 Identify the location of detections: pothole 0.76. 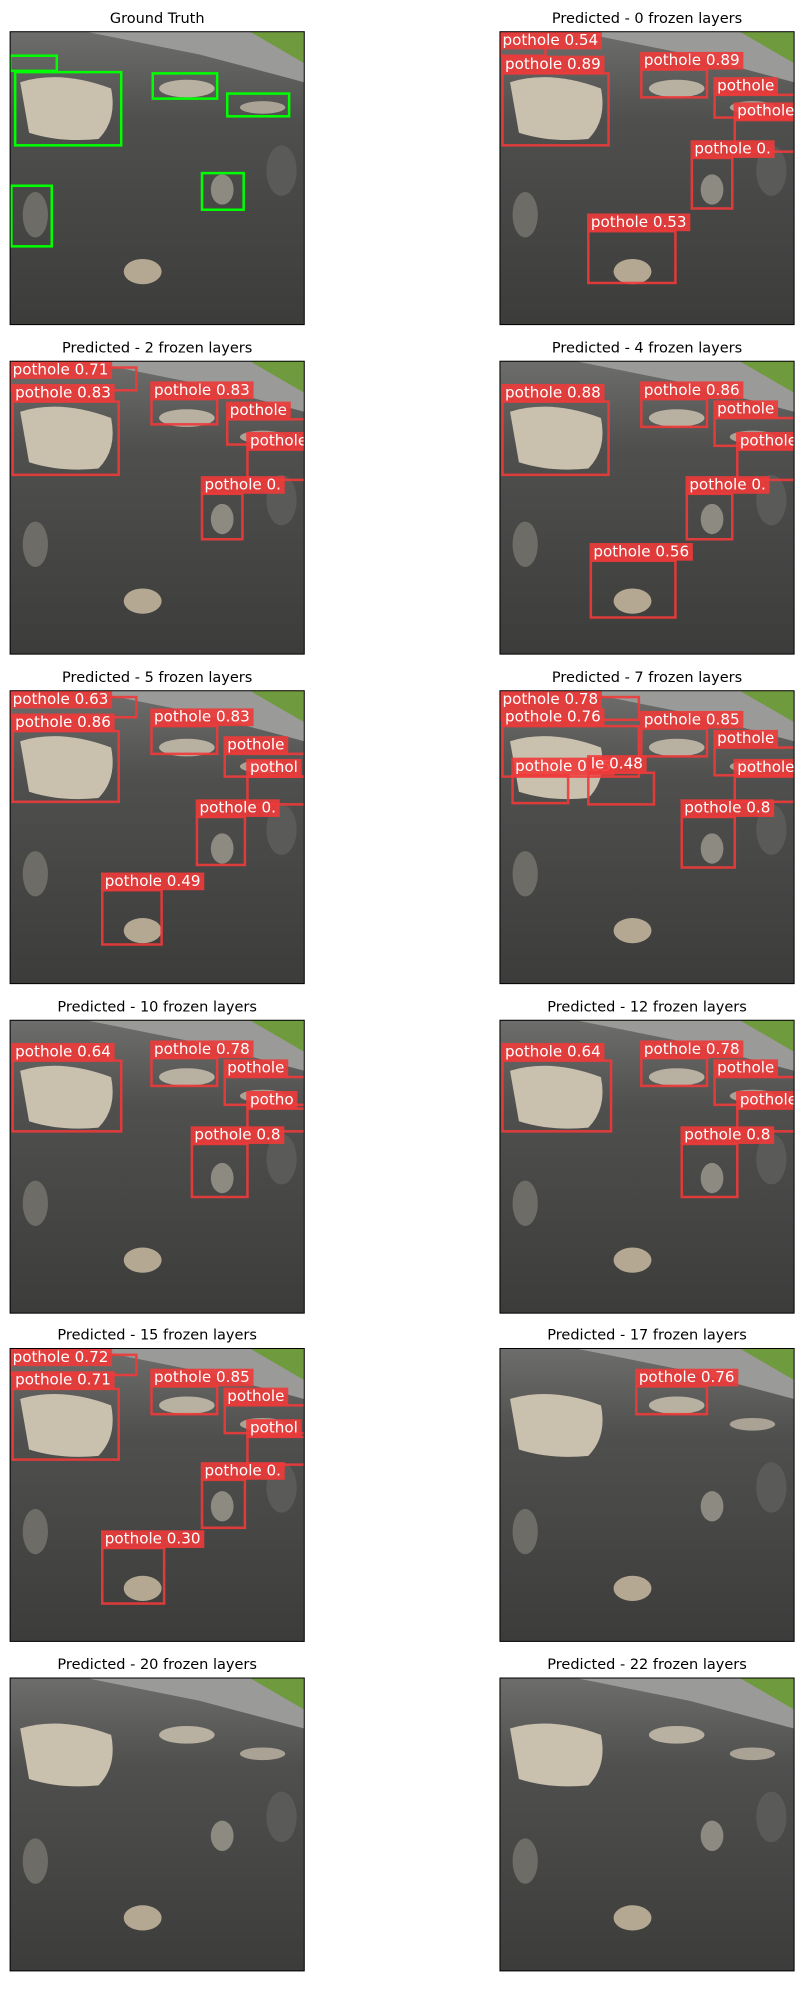
(687, 1392).